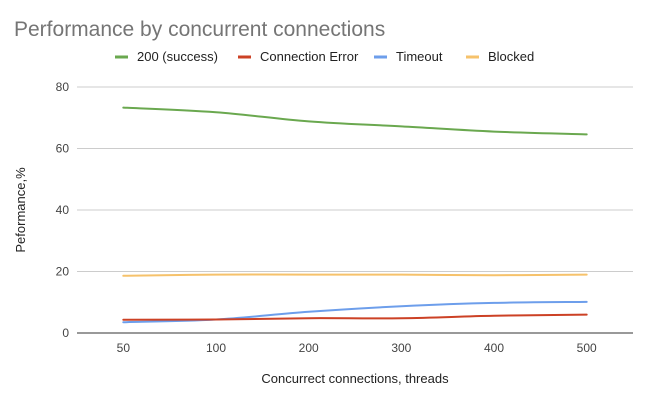  What do you see at coordinates (401, 348) in the screenshot?
I see `x-tick-label: 300` at bounding box center [401, 348].